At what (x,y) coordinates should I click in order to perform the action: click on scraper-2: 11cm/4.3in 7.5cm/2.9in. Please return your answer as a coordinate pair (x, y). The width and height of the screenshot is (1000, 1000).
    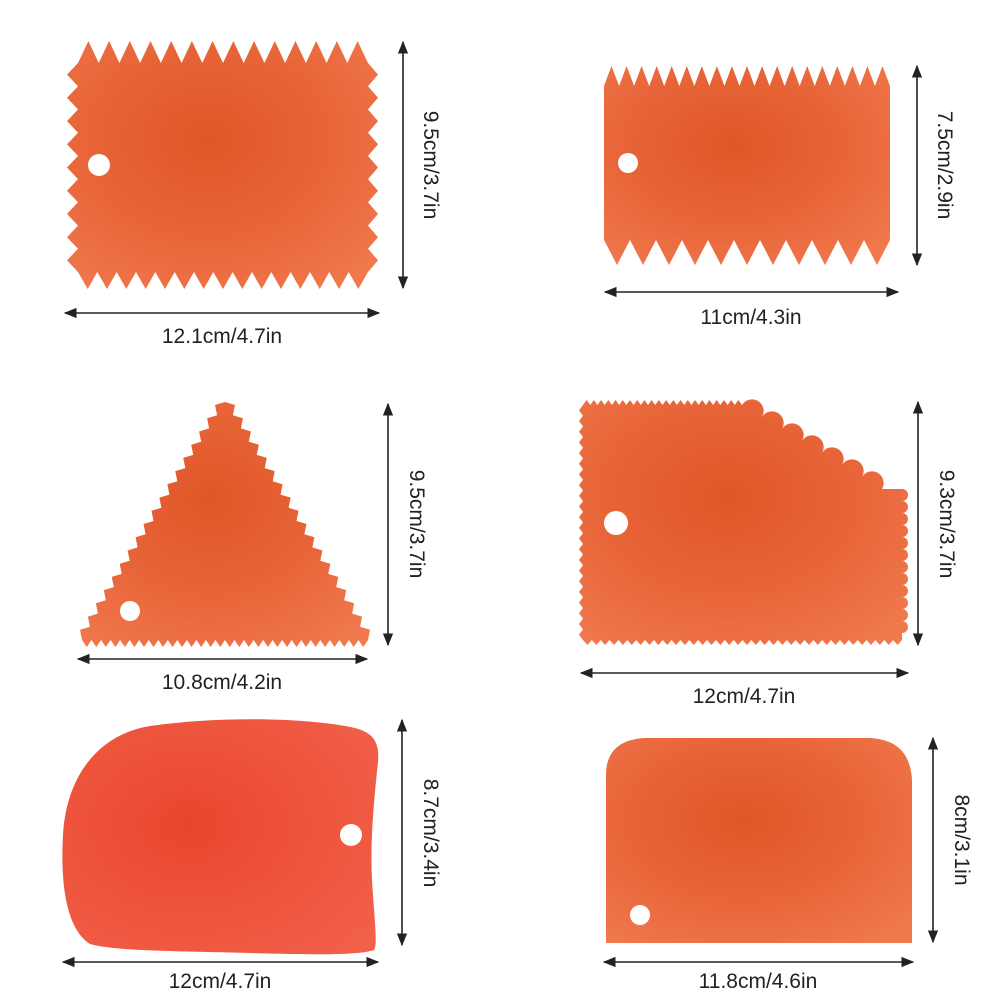
    Looking at the image, I should click on (779, 196).